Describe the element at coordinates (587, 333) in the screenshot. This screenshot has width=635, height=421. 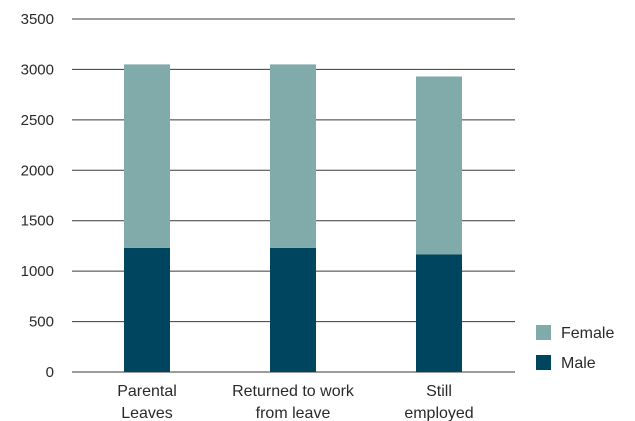
I see `legend-label-female: Female` at that location.